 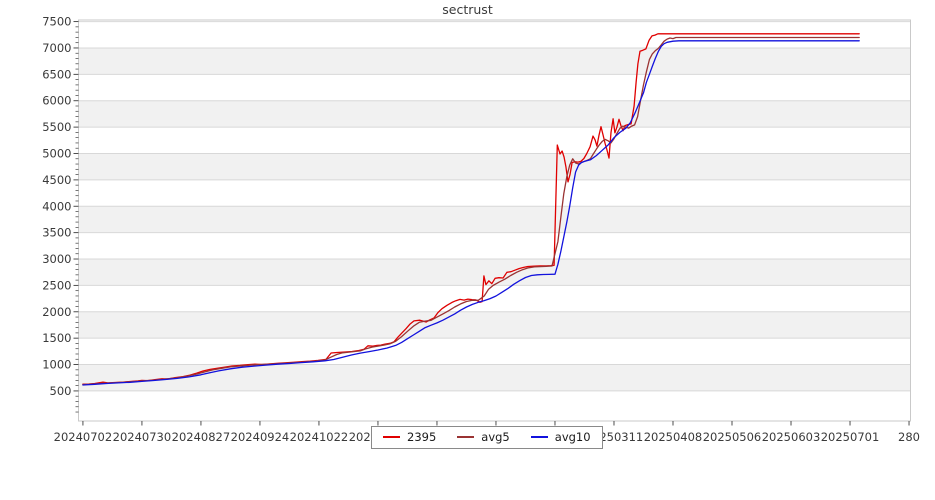 I want to click on x-tick-label: 280, so click(x=909, y=437).